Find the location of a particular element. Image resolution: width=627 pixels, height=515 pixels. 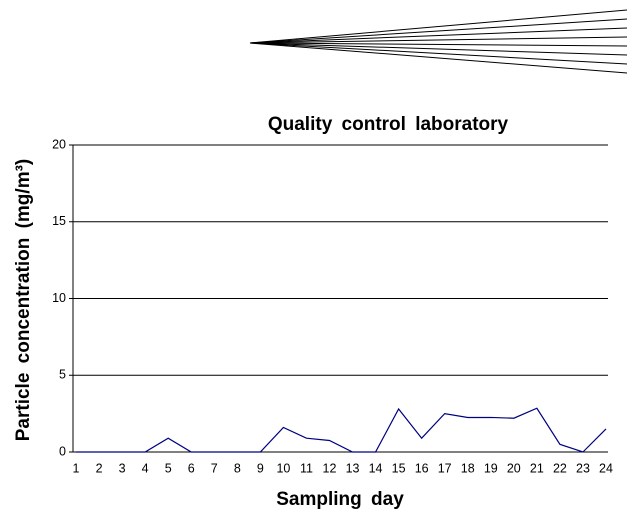

x-tick-label: 21 is located at coordinates (537, 468).